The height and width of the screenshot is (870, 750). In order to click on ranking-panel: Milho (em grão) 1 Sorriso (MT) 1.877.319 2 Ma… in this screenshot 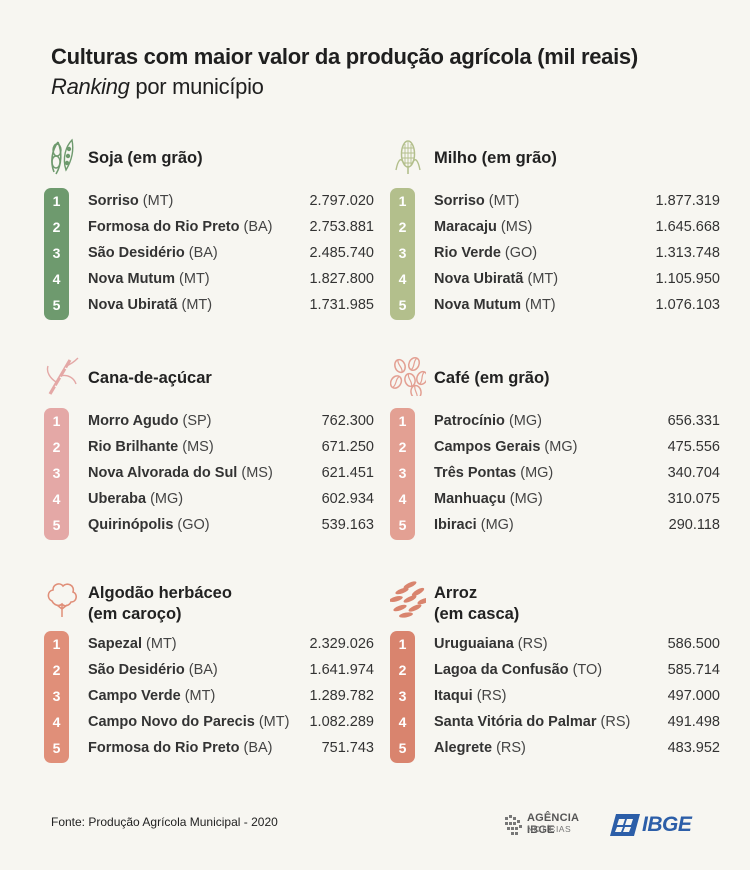, I will do `click(555, 228)`.